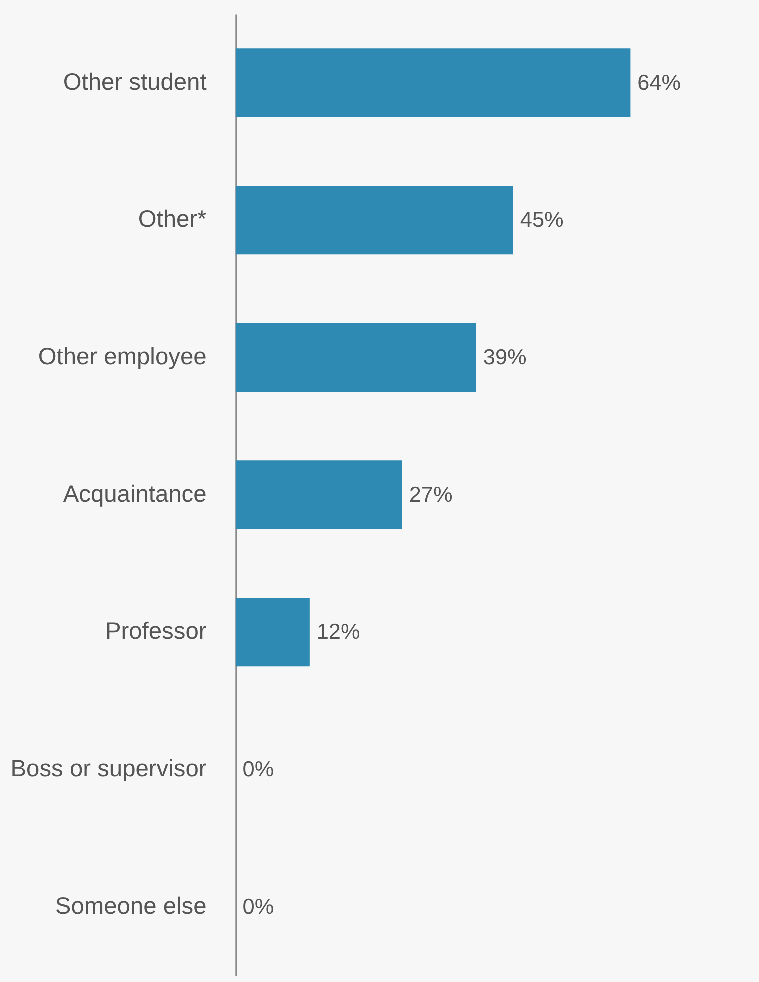 The image size is (759, 982). Describe the element at coordinates (108, 769) in the screenshot. I see `y-tick-label: Boss or supervisor` at that location.